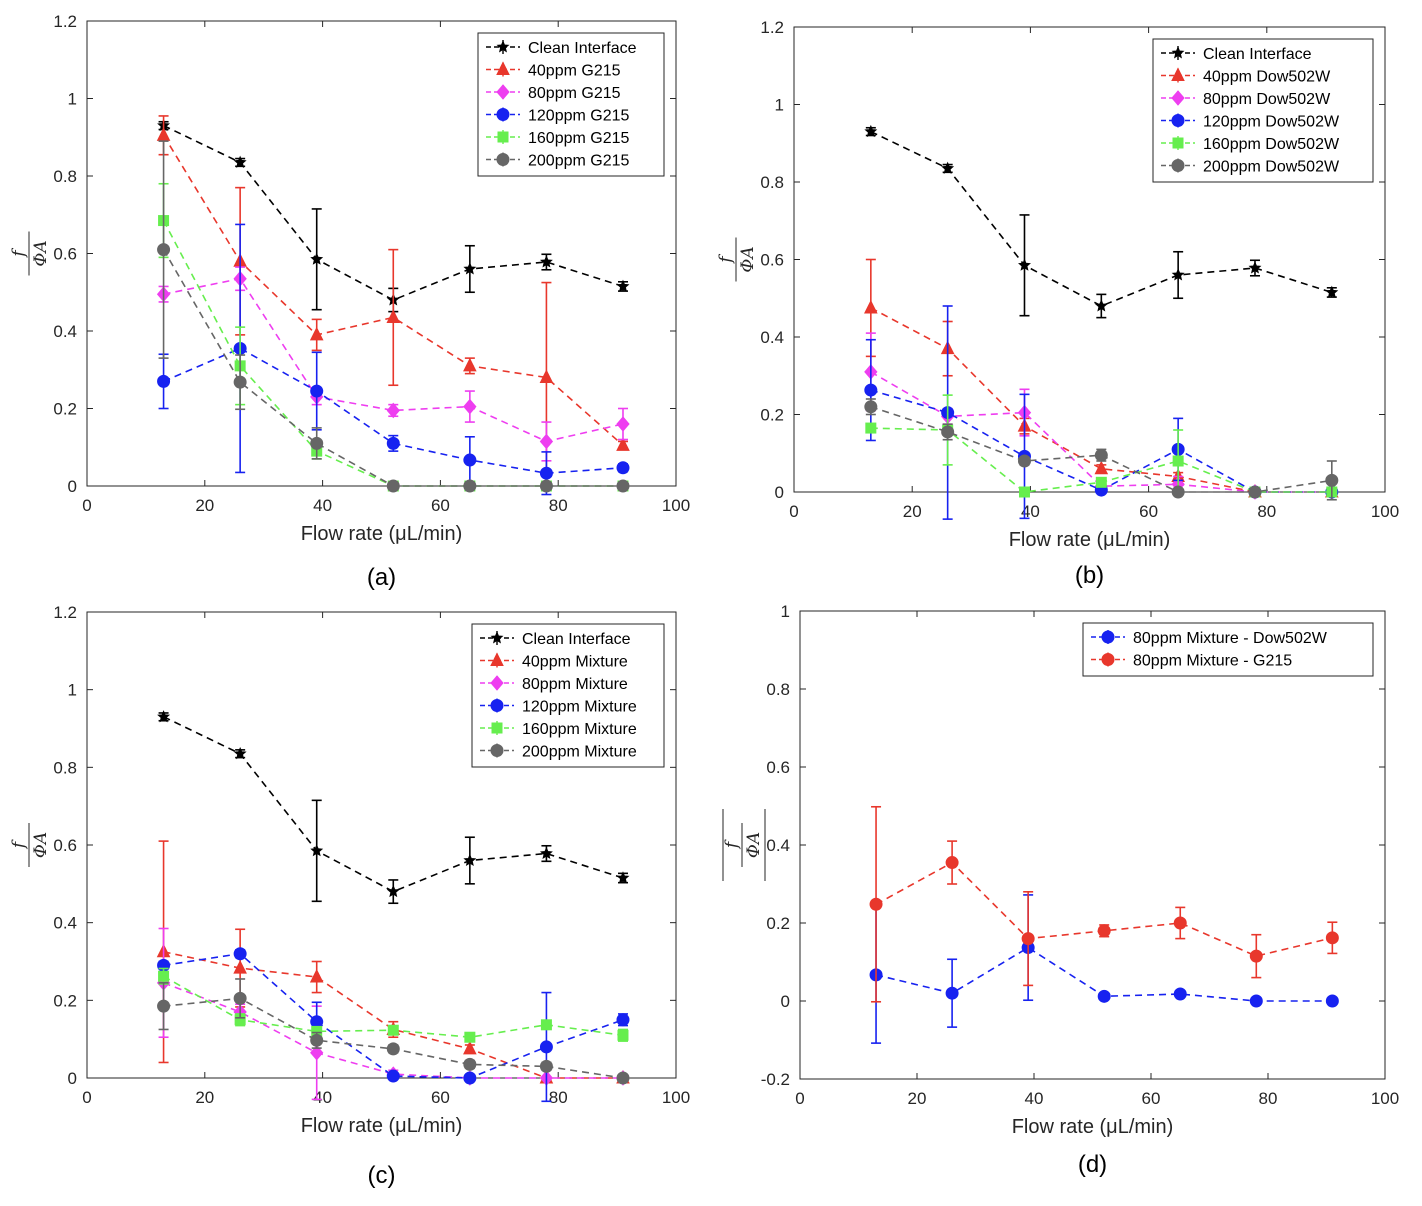 Image resolution: width=1422 pixels, height=1206 pixels. Describe the element at coordinates (772, 260) in the screenshot. I see `y-tick-label: 0.6` at that location.